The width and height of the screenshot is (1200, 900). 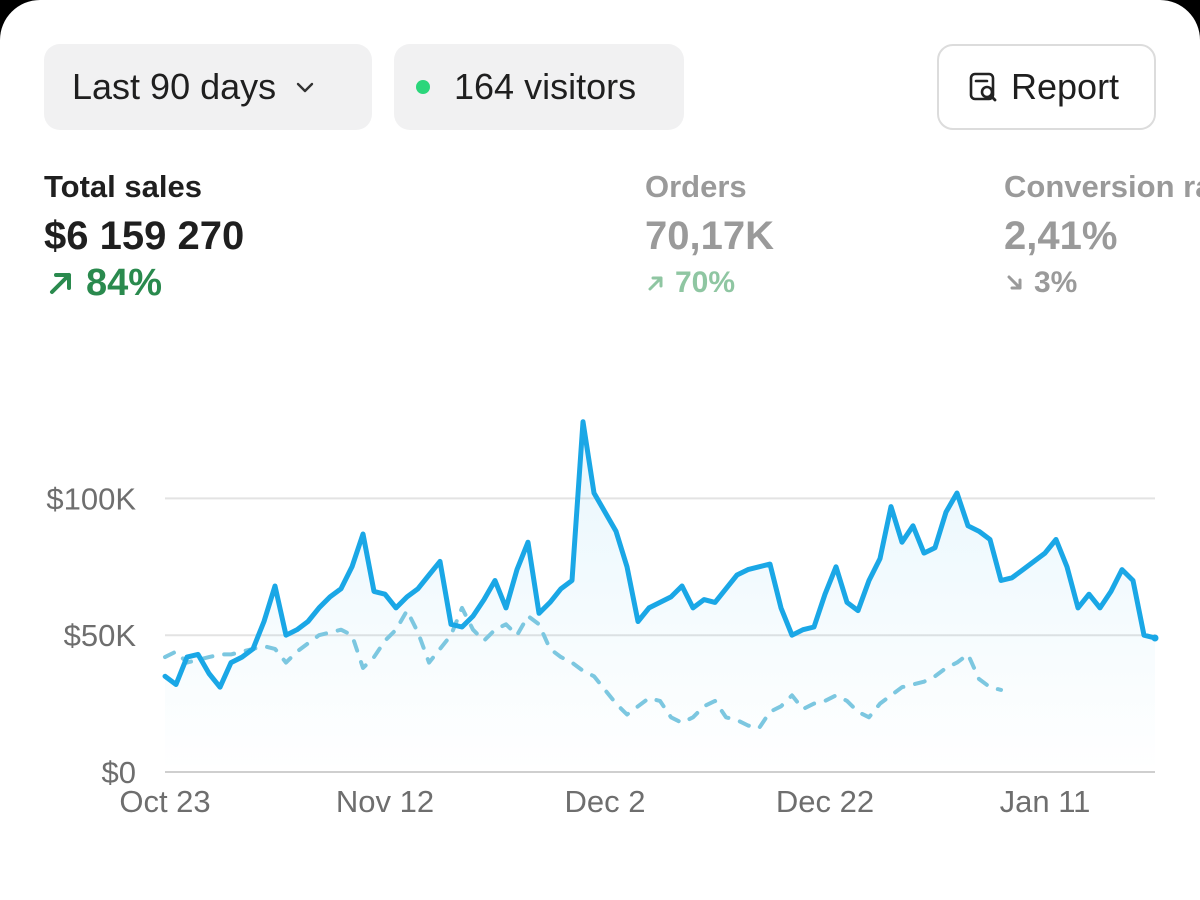 What do you see at coordinates (709, 236) in the screenshot?
I see `metric-orders: Orders 70,17K 70%` at bounding box center [709, 236].